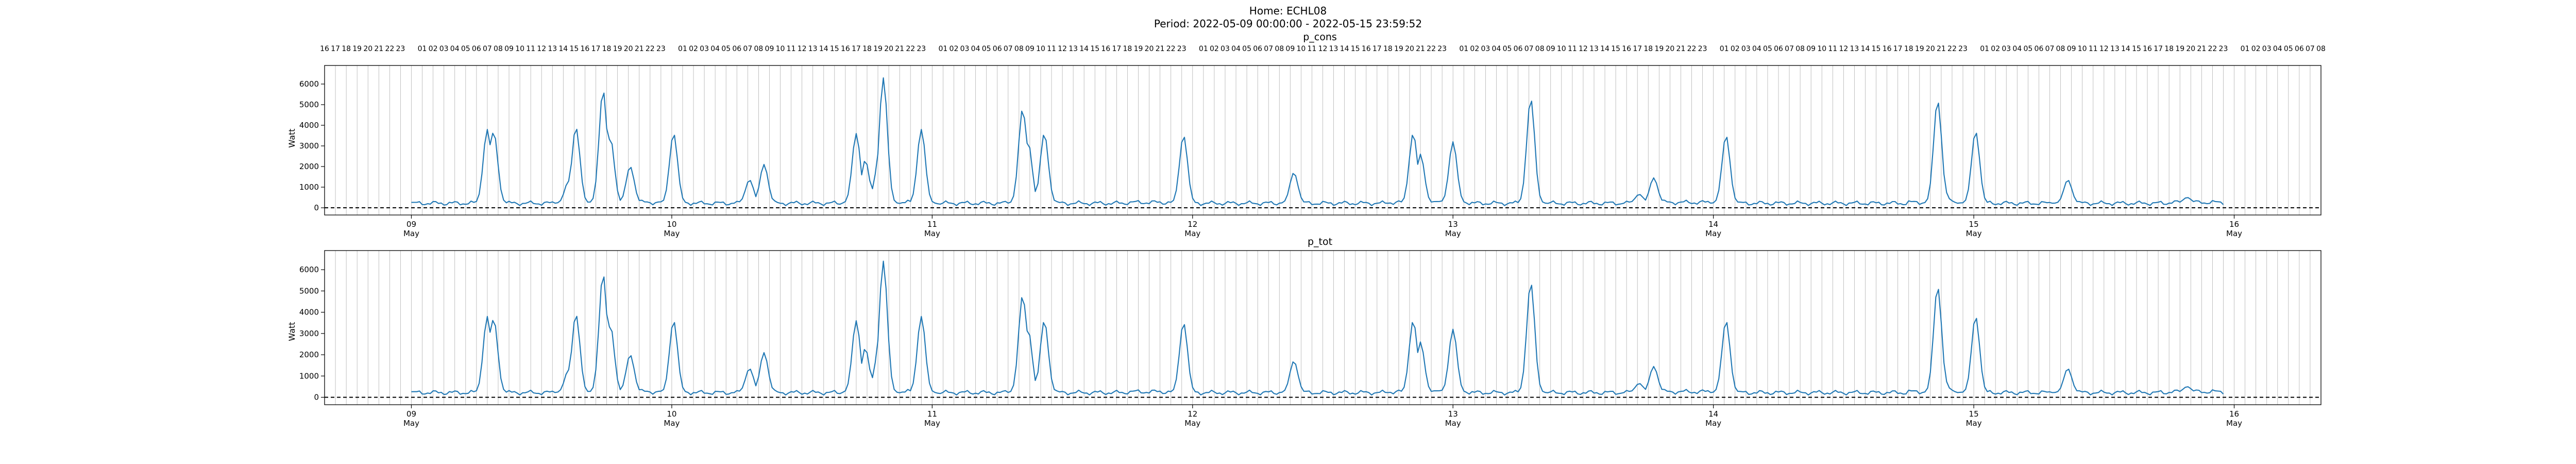 The width and height of the screenshot is (2576, 464). What do you see at coordinates (1268, 49) in the screenshot?
I see `hour-tick-label: 07` at bounding box center [1268, 49].